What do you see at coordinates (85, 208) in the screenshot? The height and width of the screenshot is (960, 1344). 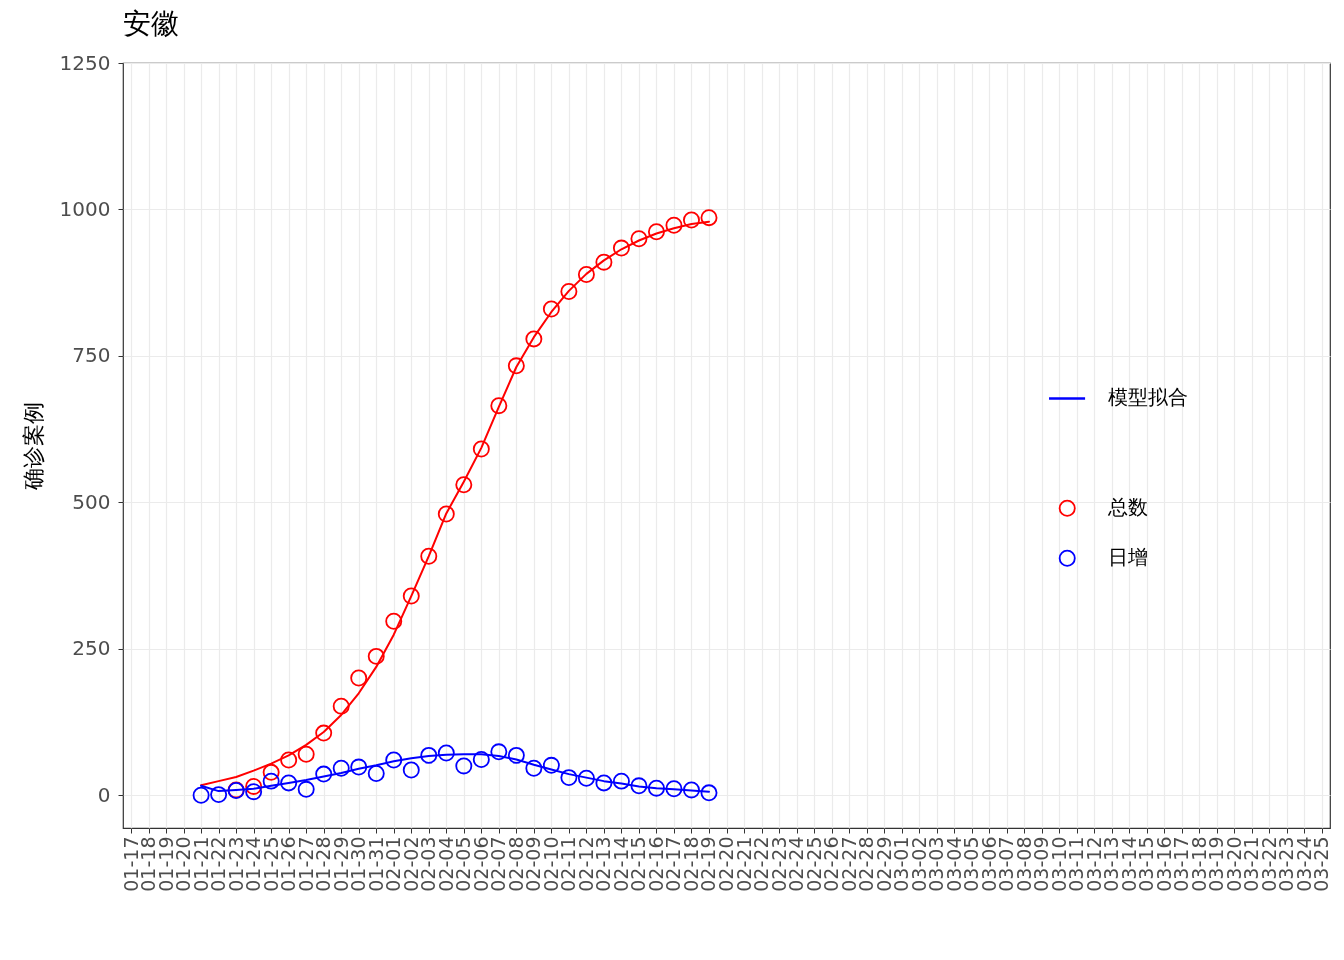 I see `y-tick-label: 1000` at bounding box center [85, 208].